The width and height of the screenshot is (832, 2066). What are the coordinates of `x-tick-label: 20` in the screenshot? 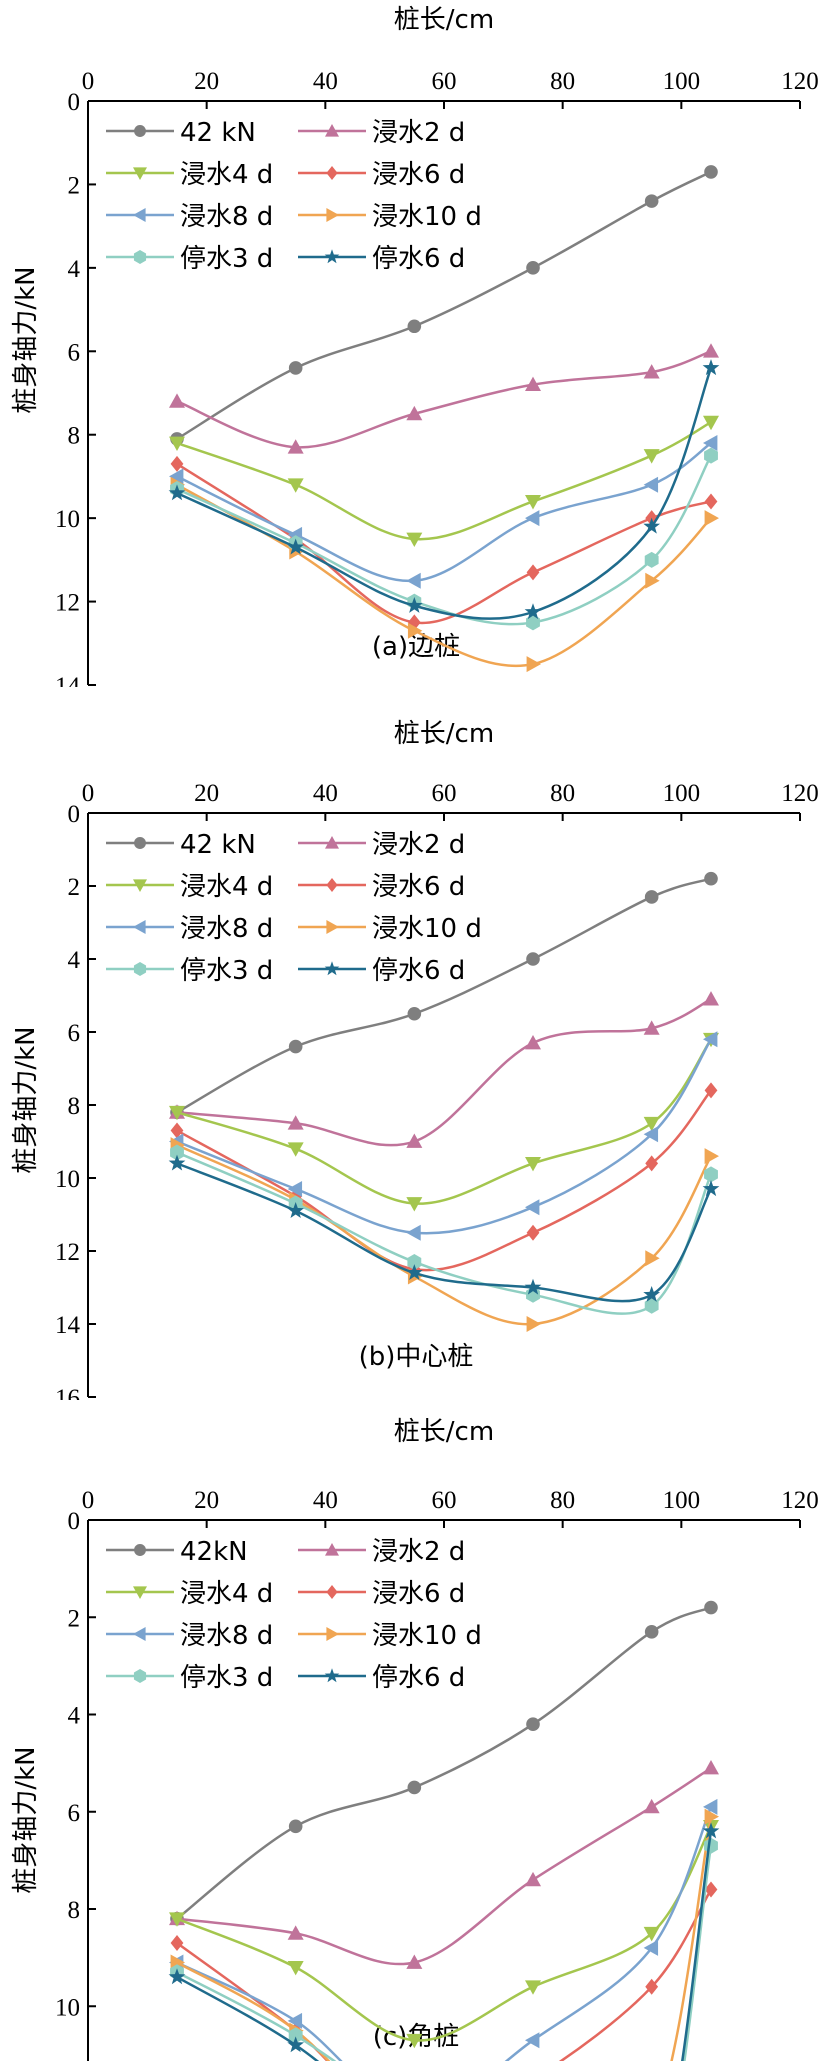 It's located at (206, 1500).